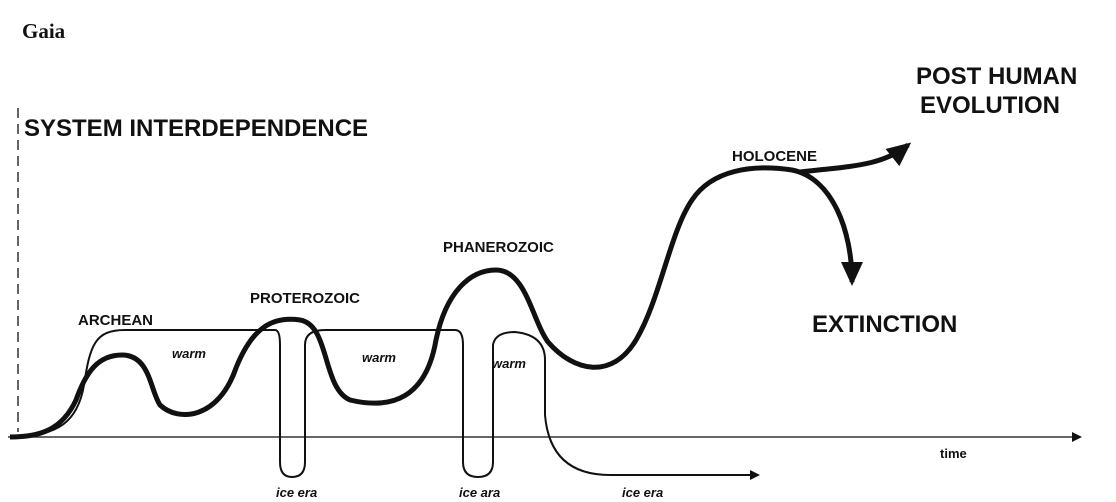 Image resolution: width=1116 pixels, height=502 pixels. I want to click on y-axis-label: SYSTEM INTERDEPENDENCE, so click(196, 128).